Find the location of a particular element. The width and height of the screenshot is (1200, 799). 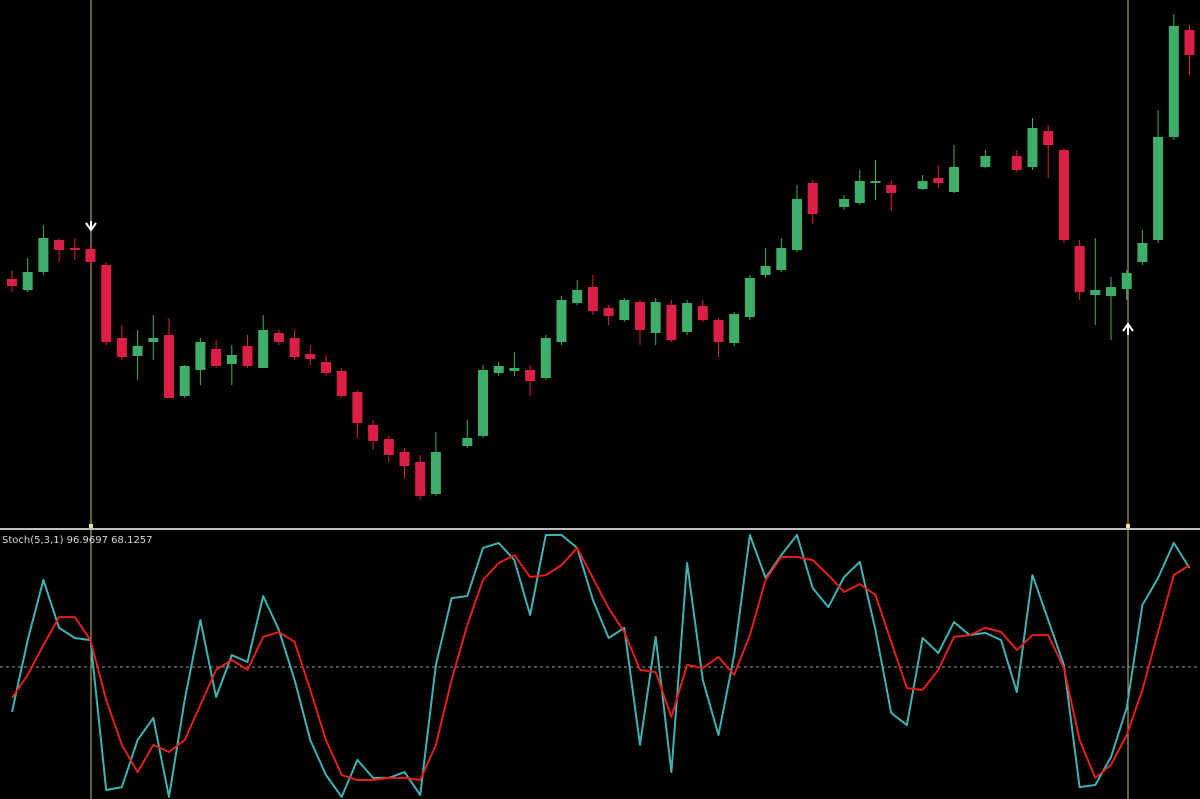

indicator-title: Stoch(5,3,1) 96.9697 68.1257 is located at coordinates (77, 540).